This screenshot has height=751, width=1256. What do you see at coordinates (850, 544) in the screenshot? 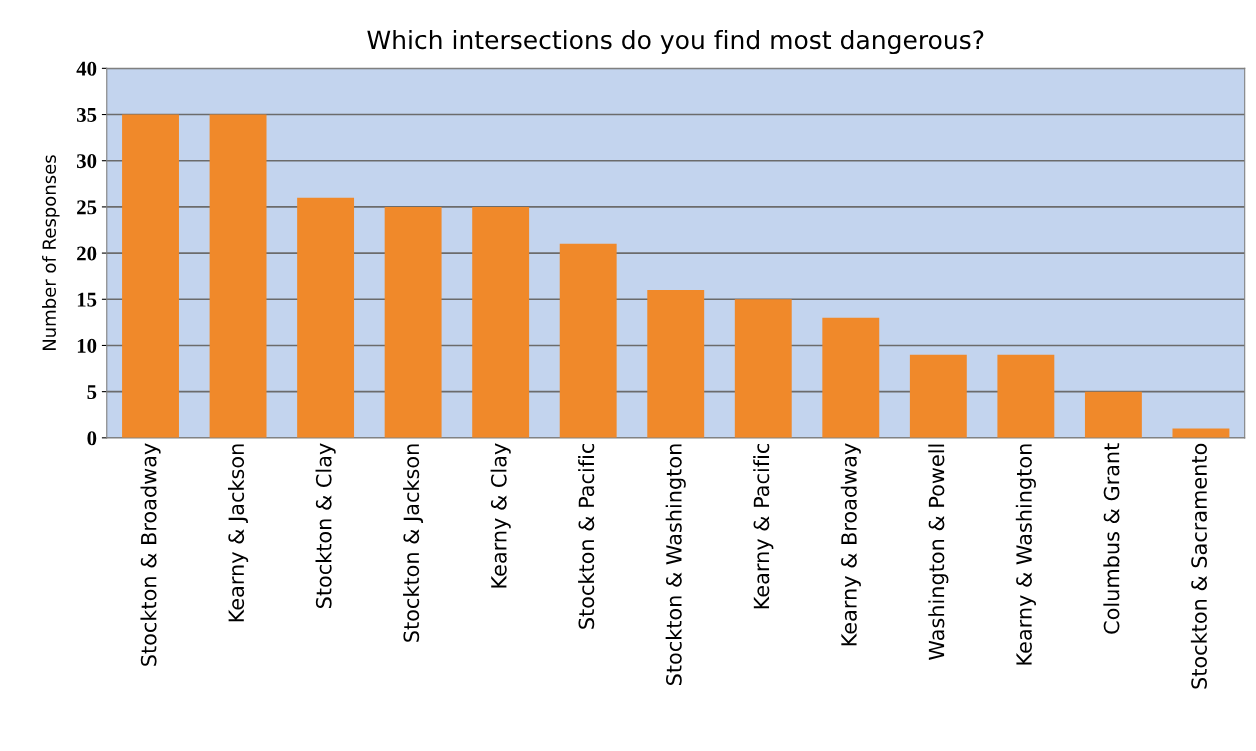
I see `x-tick-label: Kearny & Broadway` at bounding box center [850, 544].